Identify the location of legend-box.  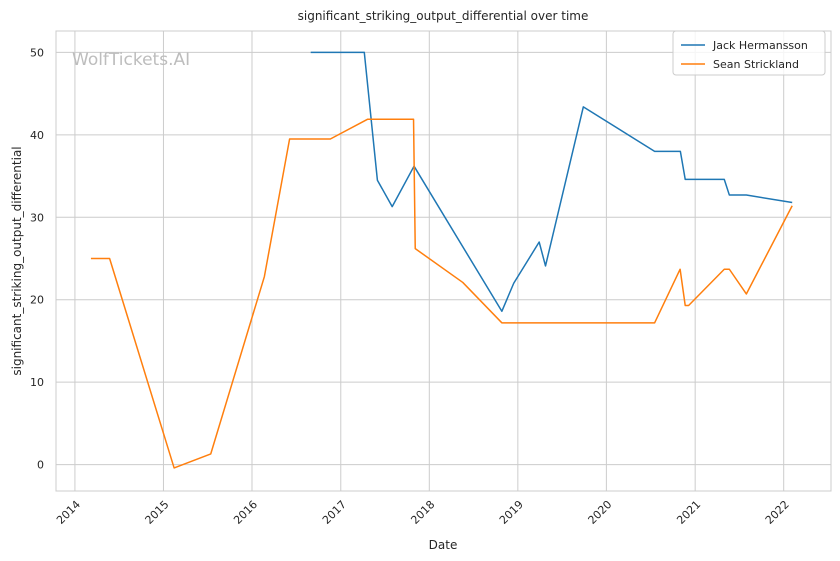
(749, 53).